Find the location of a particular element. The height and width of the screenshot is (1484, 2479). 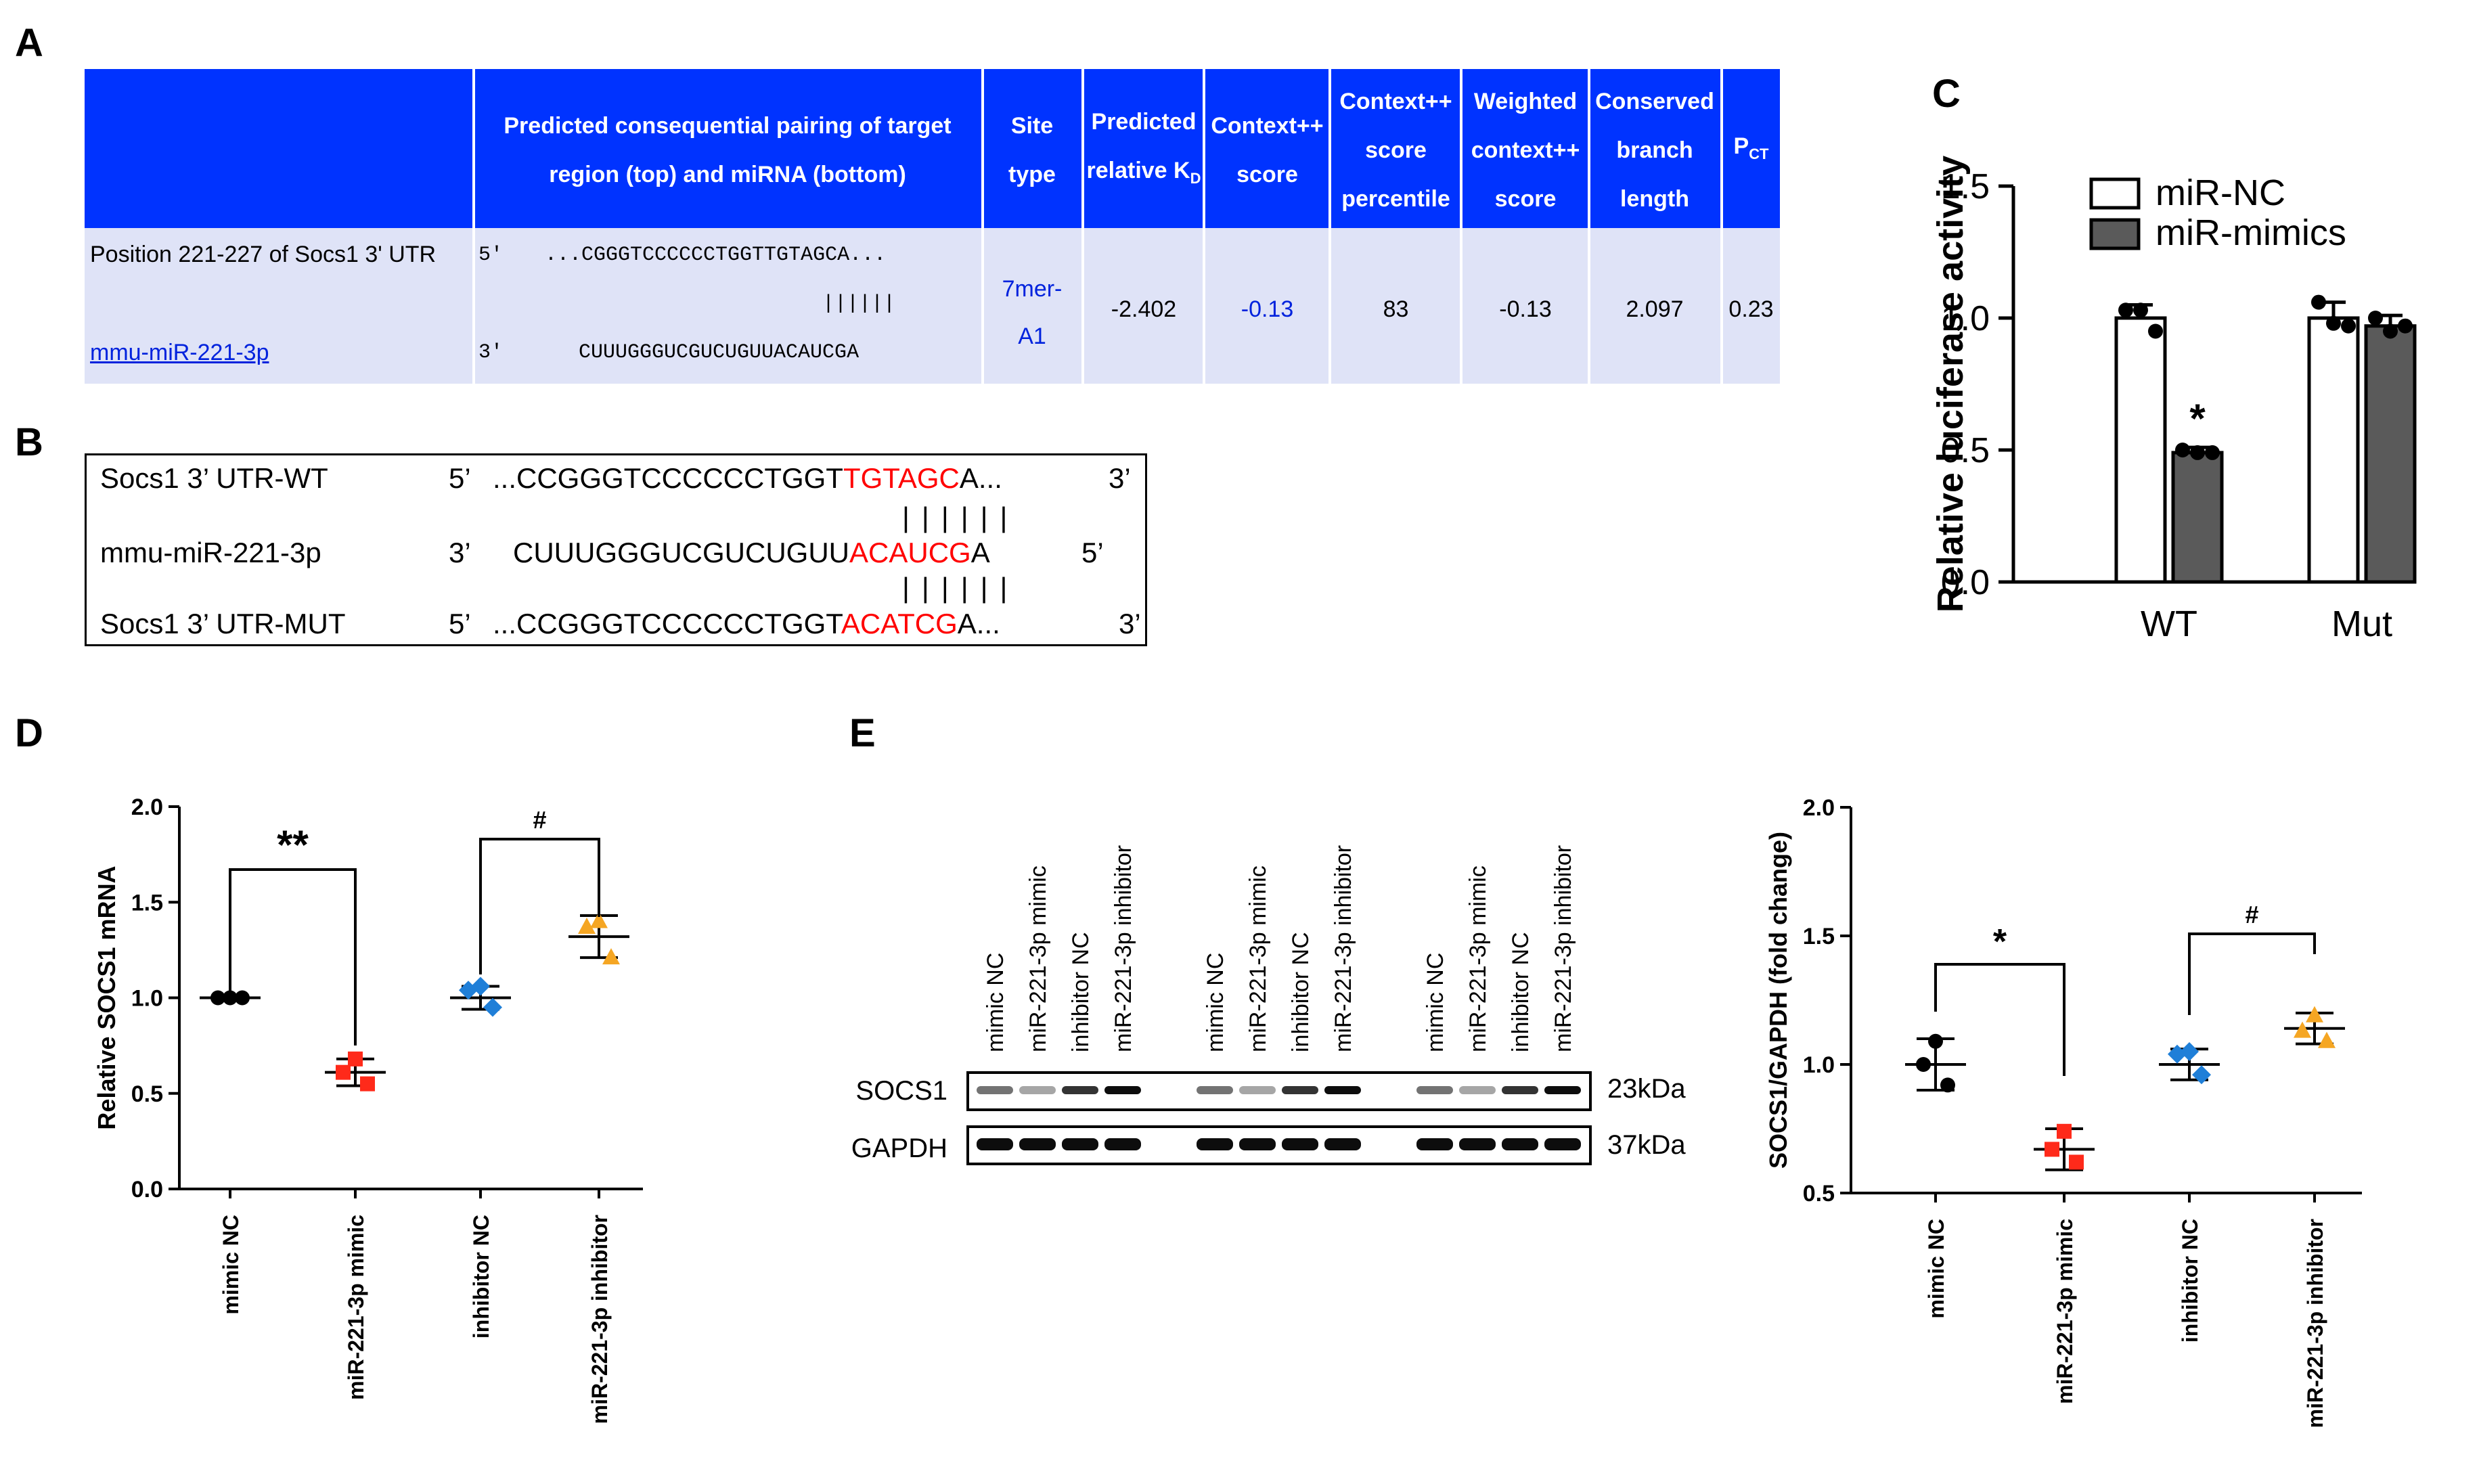

e-x-tick-label: mimic NC is located at coordinates (1936, 1269).